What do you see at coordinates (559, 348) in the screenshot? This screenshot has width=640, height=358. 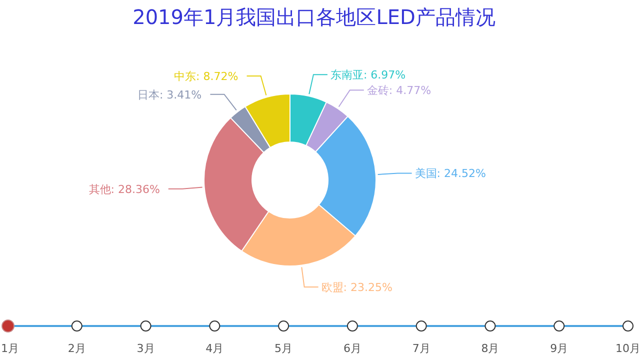 I see `text: 9月` at bounding box center [559, 348].